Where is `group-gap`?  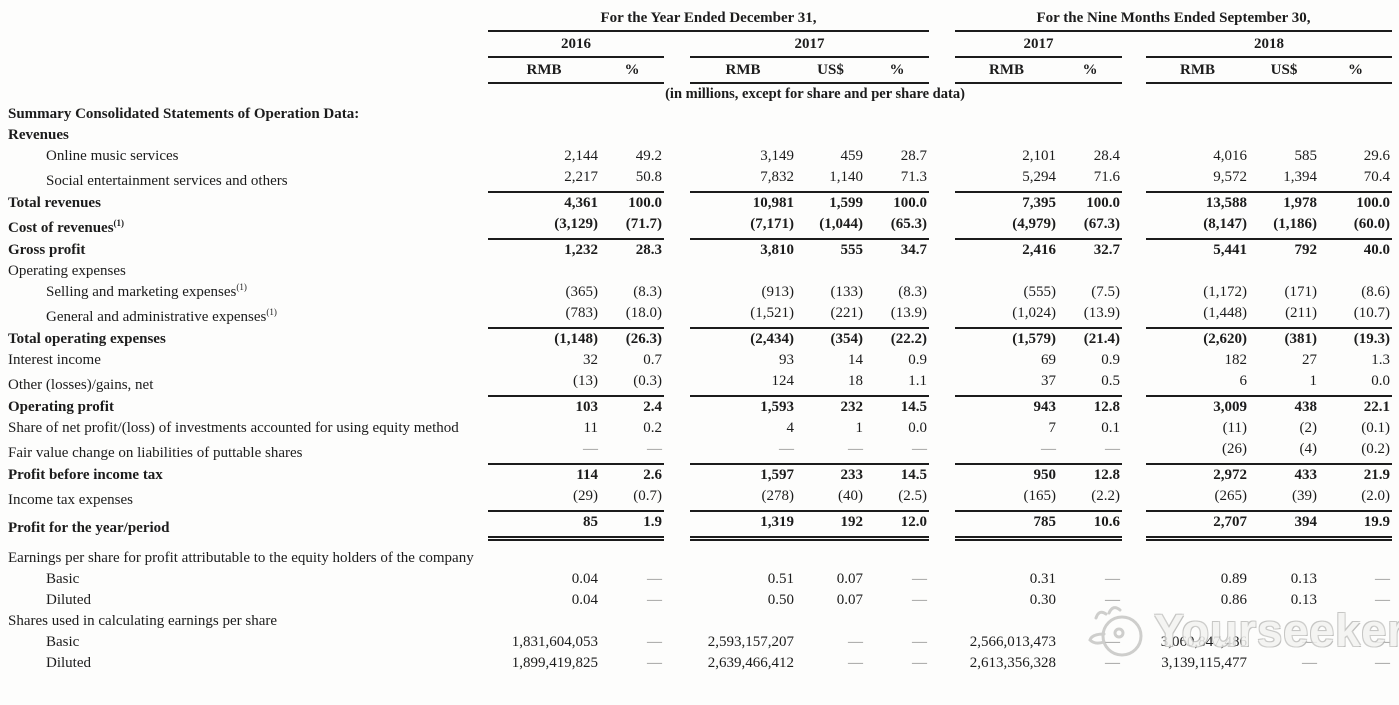 group-gap is located at coordinates (942, 19).